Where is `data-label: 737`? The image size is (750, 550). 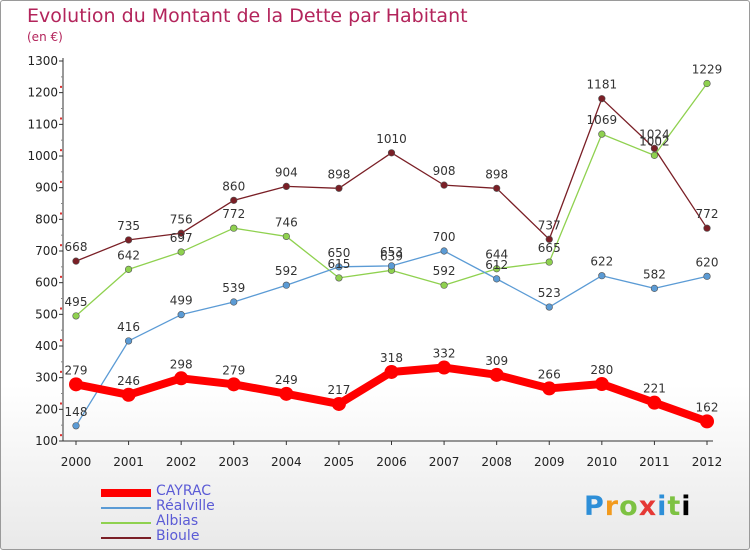 data-label: 737 is located at coordinates (549, 225).